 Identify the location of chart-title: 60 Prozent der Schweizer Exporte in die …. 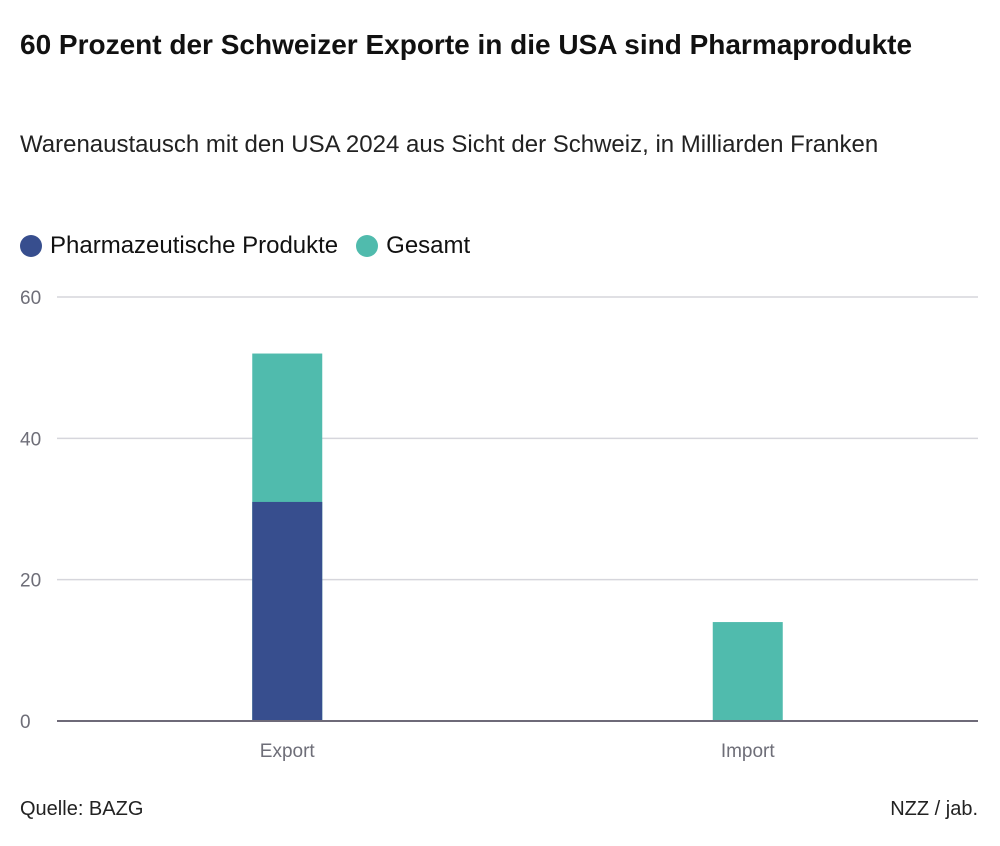
(466, 44).